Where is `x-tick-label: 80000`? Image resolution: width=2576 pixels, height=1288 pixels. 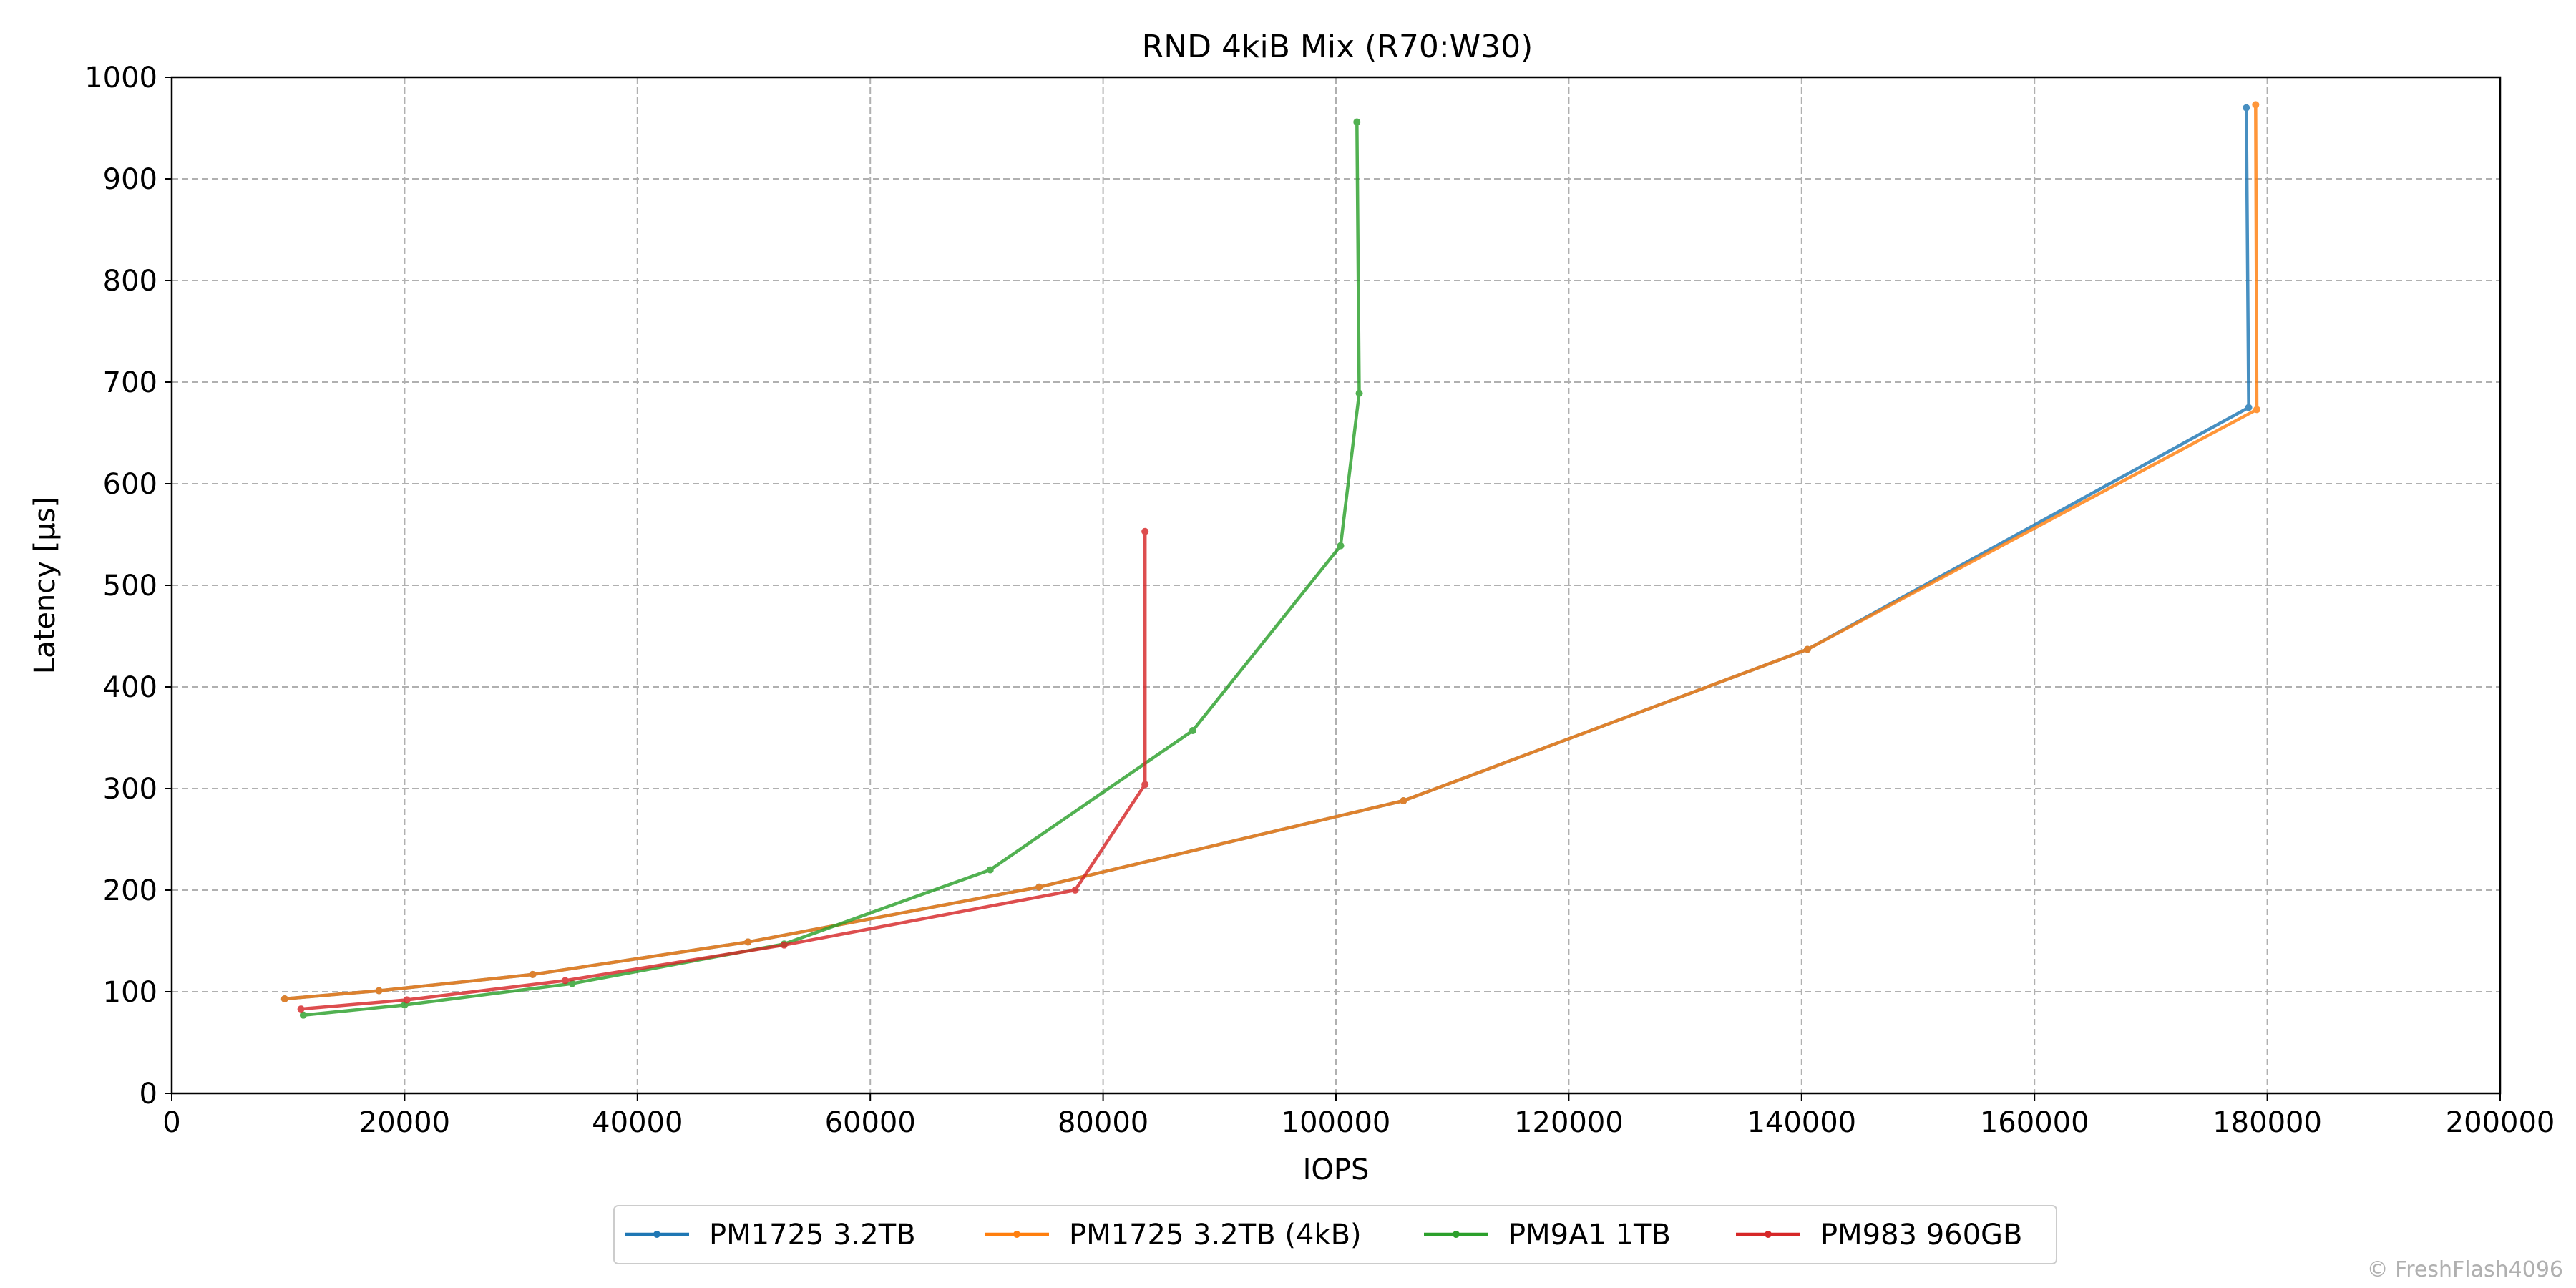
x-tick-label: 80000 is located at coordinates (1103, 1122).